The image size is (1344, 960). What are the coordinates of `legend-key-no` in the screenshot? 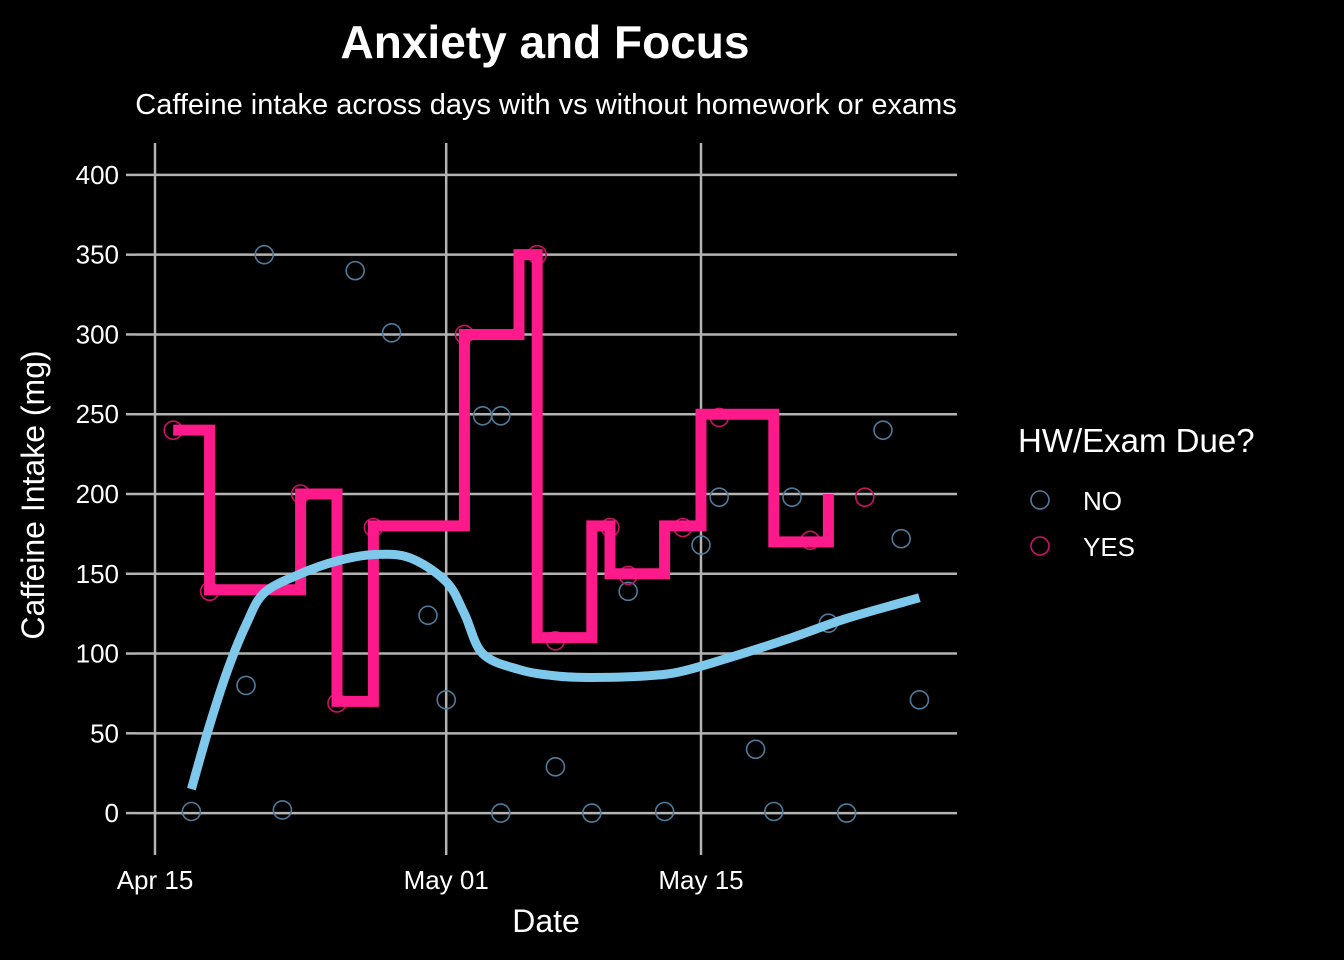 It's located at (1040, 500).